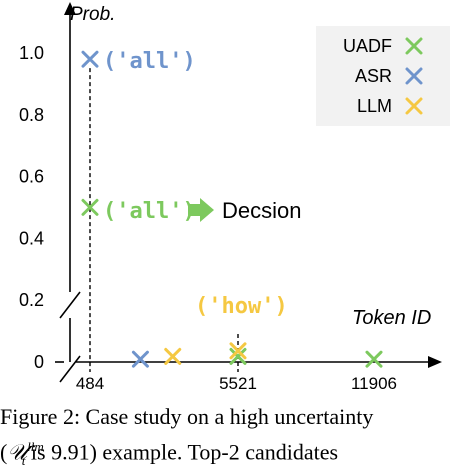  What do you see at coordinates (374, 383) in the screenshot?
I see `x-tick-label: 11906` at bounding box center [374, 383].